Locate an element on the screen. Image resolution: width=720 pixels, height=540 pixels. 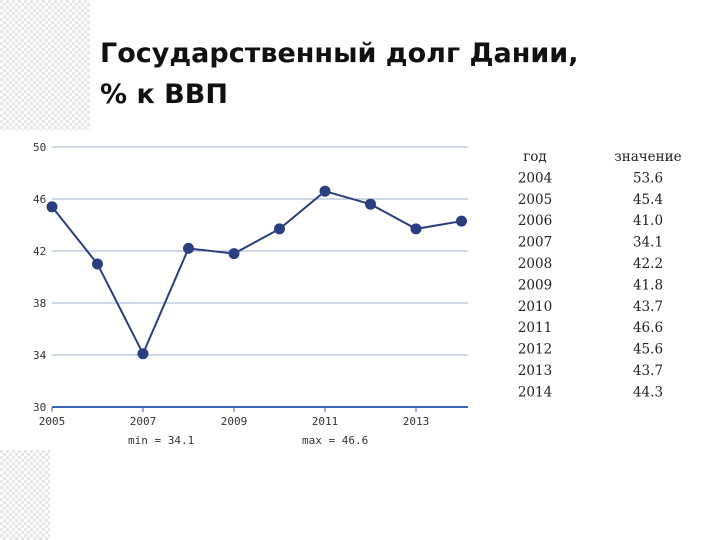
x-tick-label: 2005 is located at coordinates (52, 421).